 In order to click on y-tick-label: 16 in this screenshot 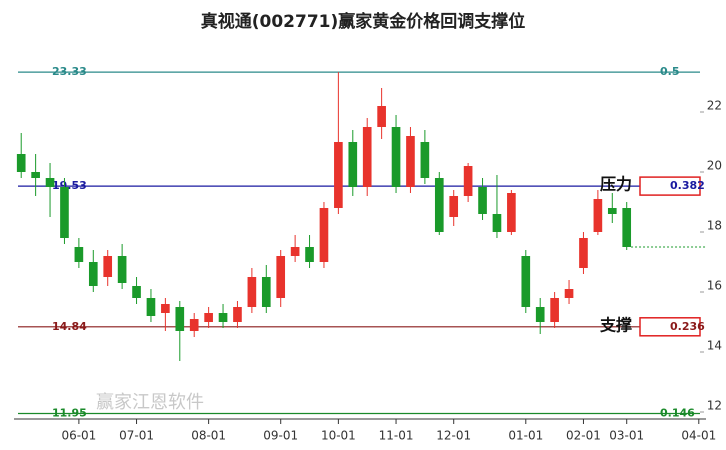, I will do `click(714, 286)`.